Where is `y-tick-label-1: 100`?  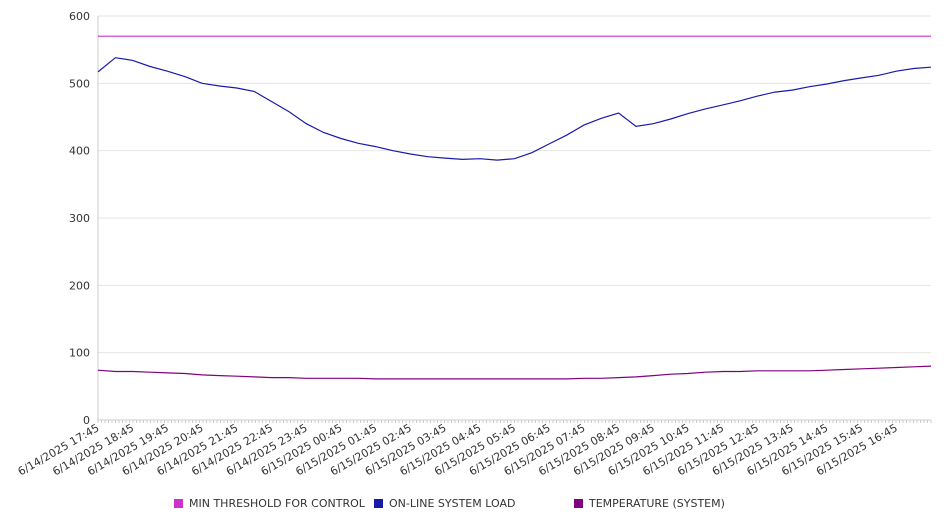 y-tick-label-1: 100 is located at coordinates (79, 353).